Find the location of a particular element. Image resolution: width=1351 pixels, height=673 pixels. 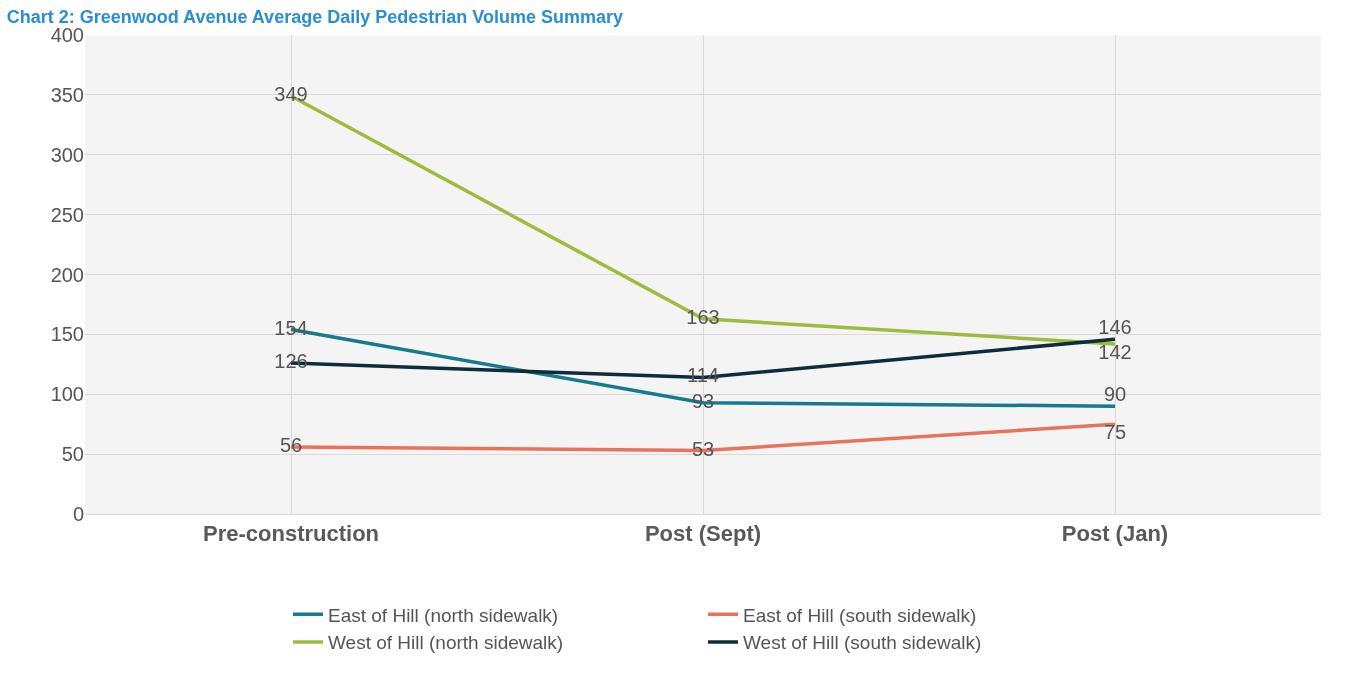

y-tick-label: 0 is located at coordinates (78, 514).